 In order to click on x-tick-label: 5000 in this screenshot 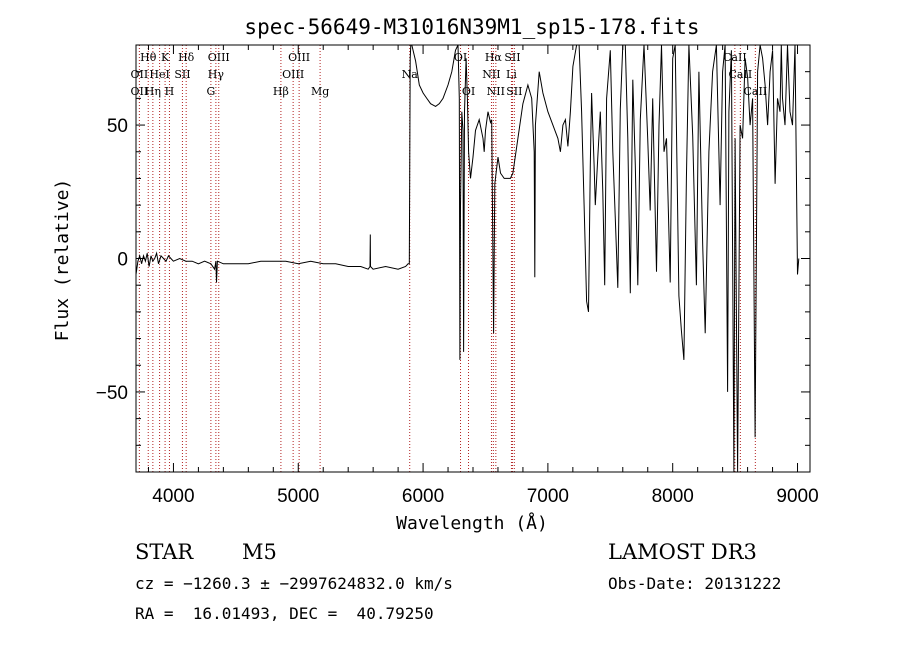, I will do `click(298, 496)`.